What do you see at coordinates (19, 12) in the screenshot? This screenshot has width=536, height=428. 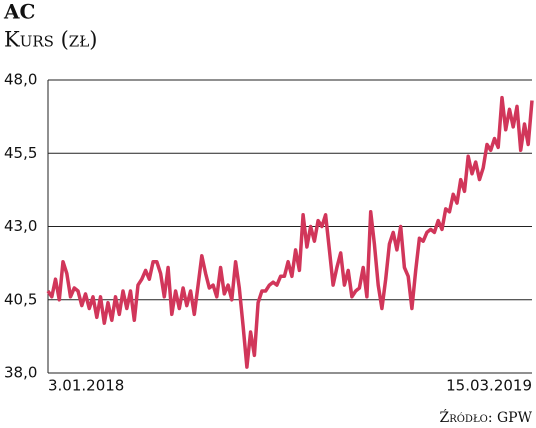 I see `chart-title: AC` at bounding box center [19, 12].